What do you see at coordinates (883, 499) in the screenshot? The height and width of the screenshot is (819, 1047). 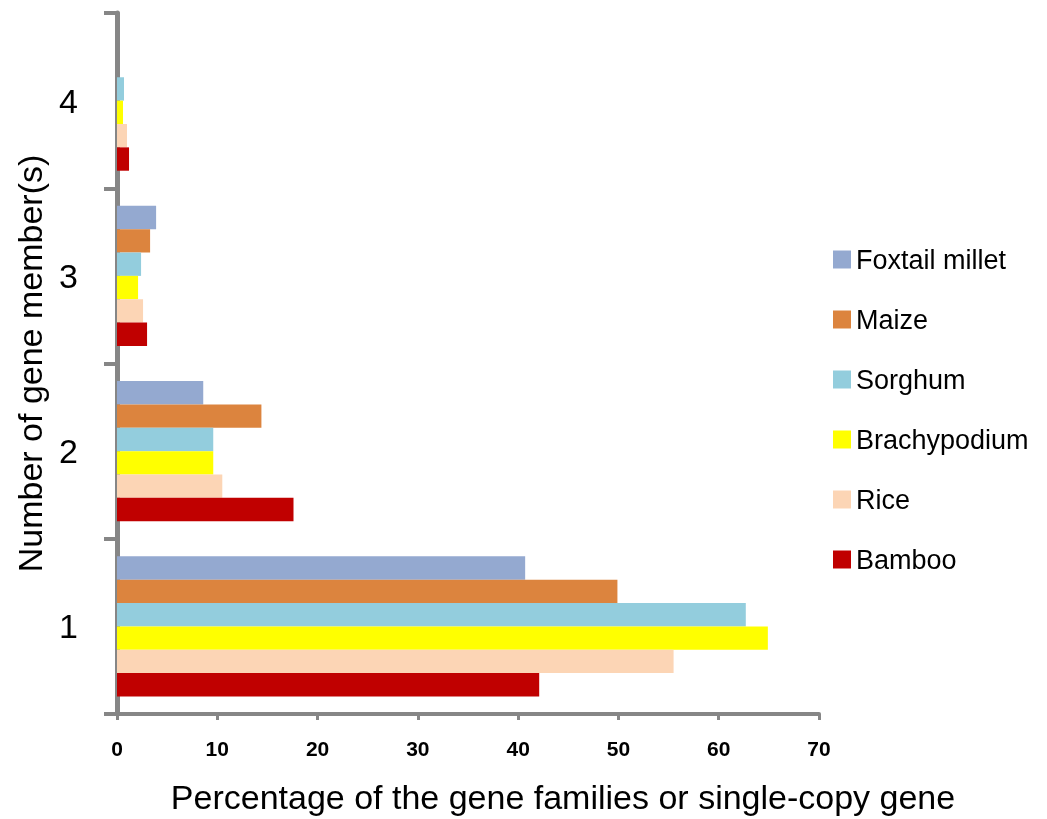 I see `legend-label: Rice` at bounding box center [883, 499].